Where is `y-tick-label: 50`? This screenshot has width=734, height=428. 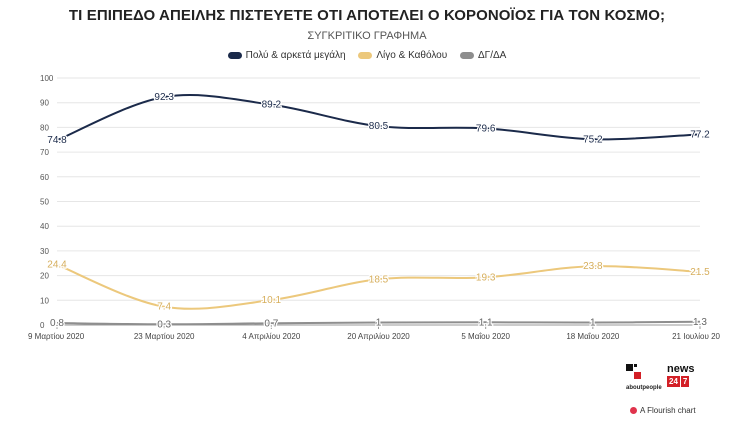
y-tick-label: 50 is located at coordinates (44, 202).